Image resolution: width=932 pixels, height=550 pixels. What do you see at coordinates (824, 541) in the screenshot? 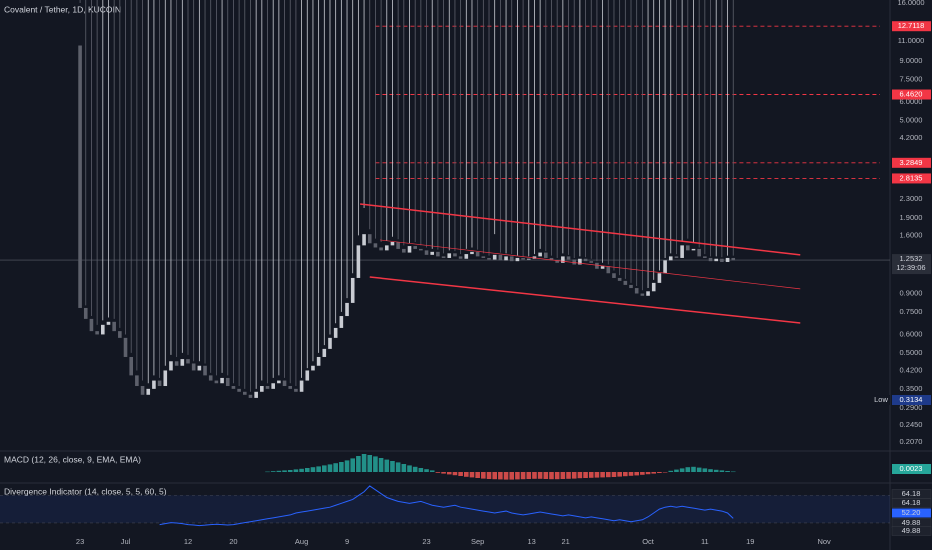
I see `x-tick-label: Nov` at bounding box center [824, 541].